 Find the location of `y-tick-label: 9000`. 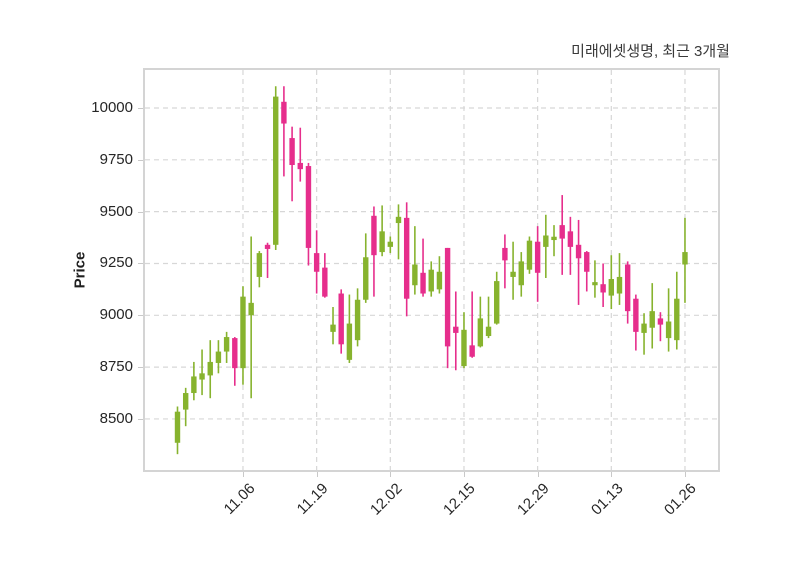

y-tick-label: 9000 is located at coordinates (116, 315).